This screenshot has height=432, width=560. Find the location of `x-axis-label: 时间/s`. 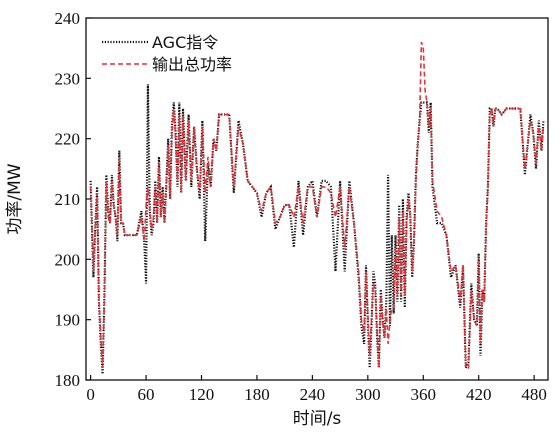

x-axis-label: 时间/s is located at coordinates (317, 419).